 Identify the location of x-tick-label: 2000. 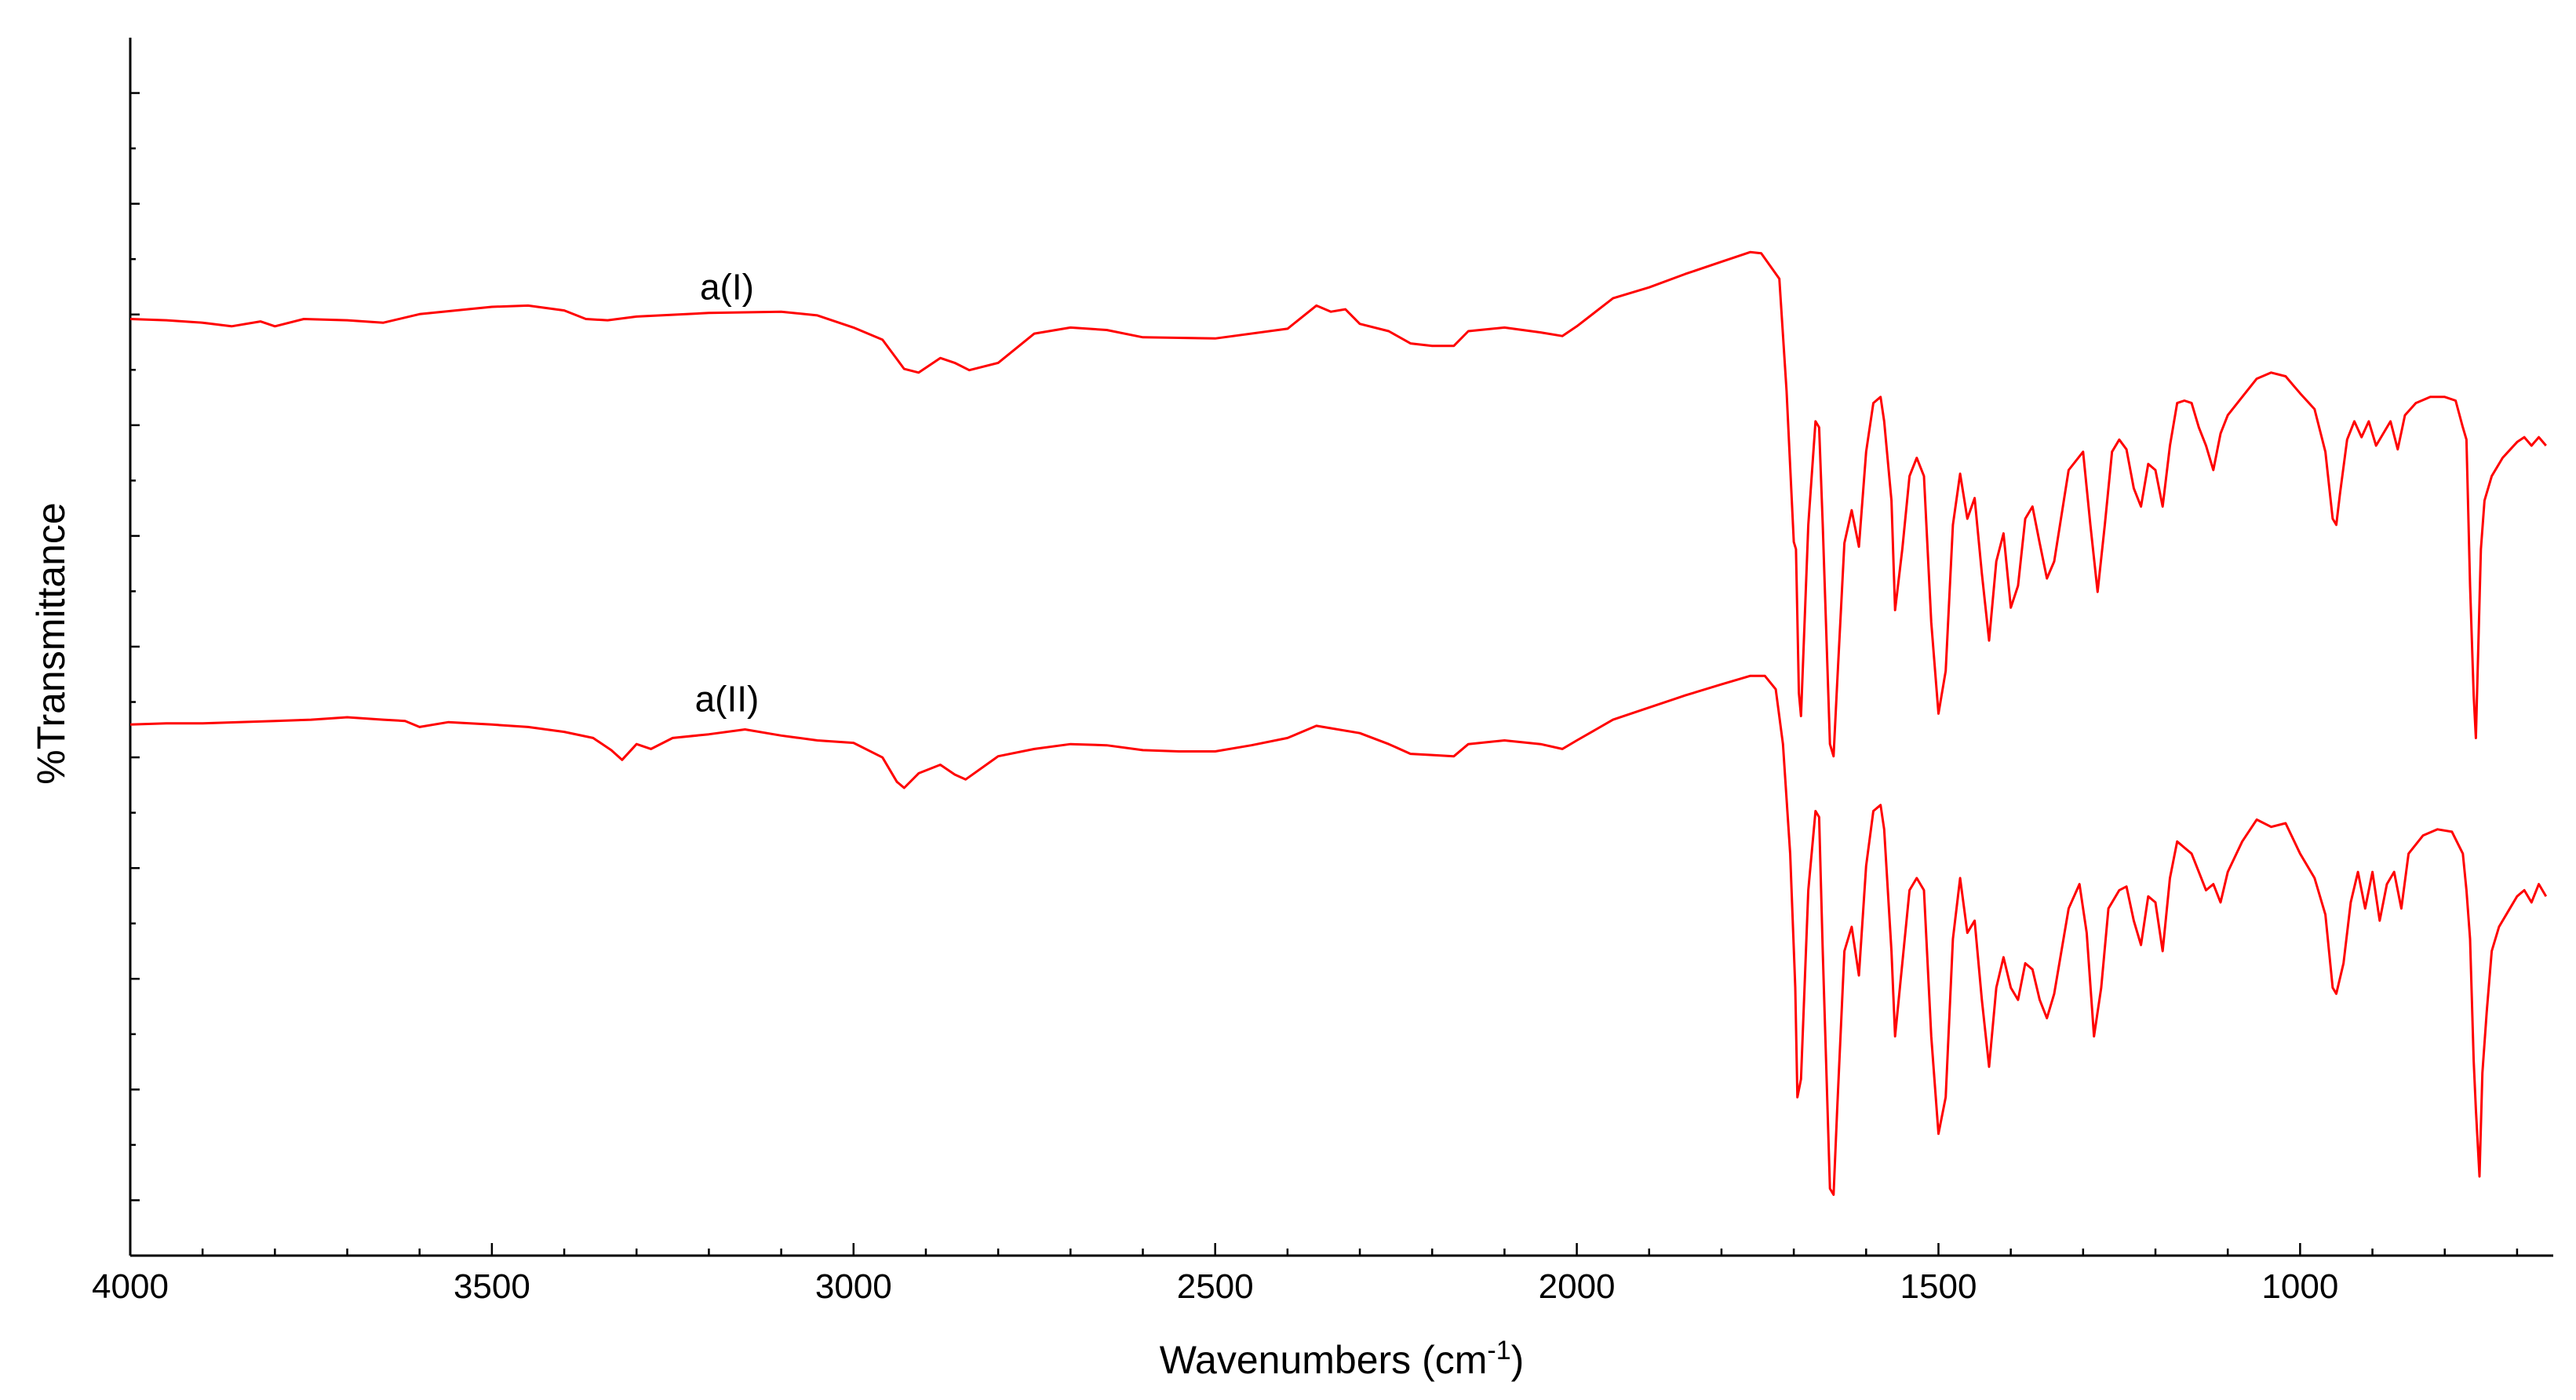
(1577, 1286).